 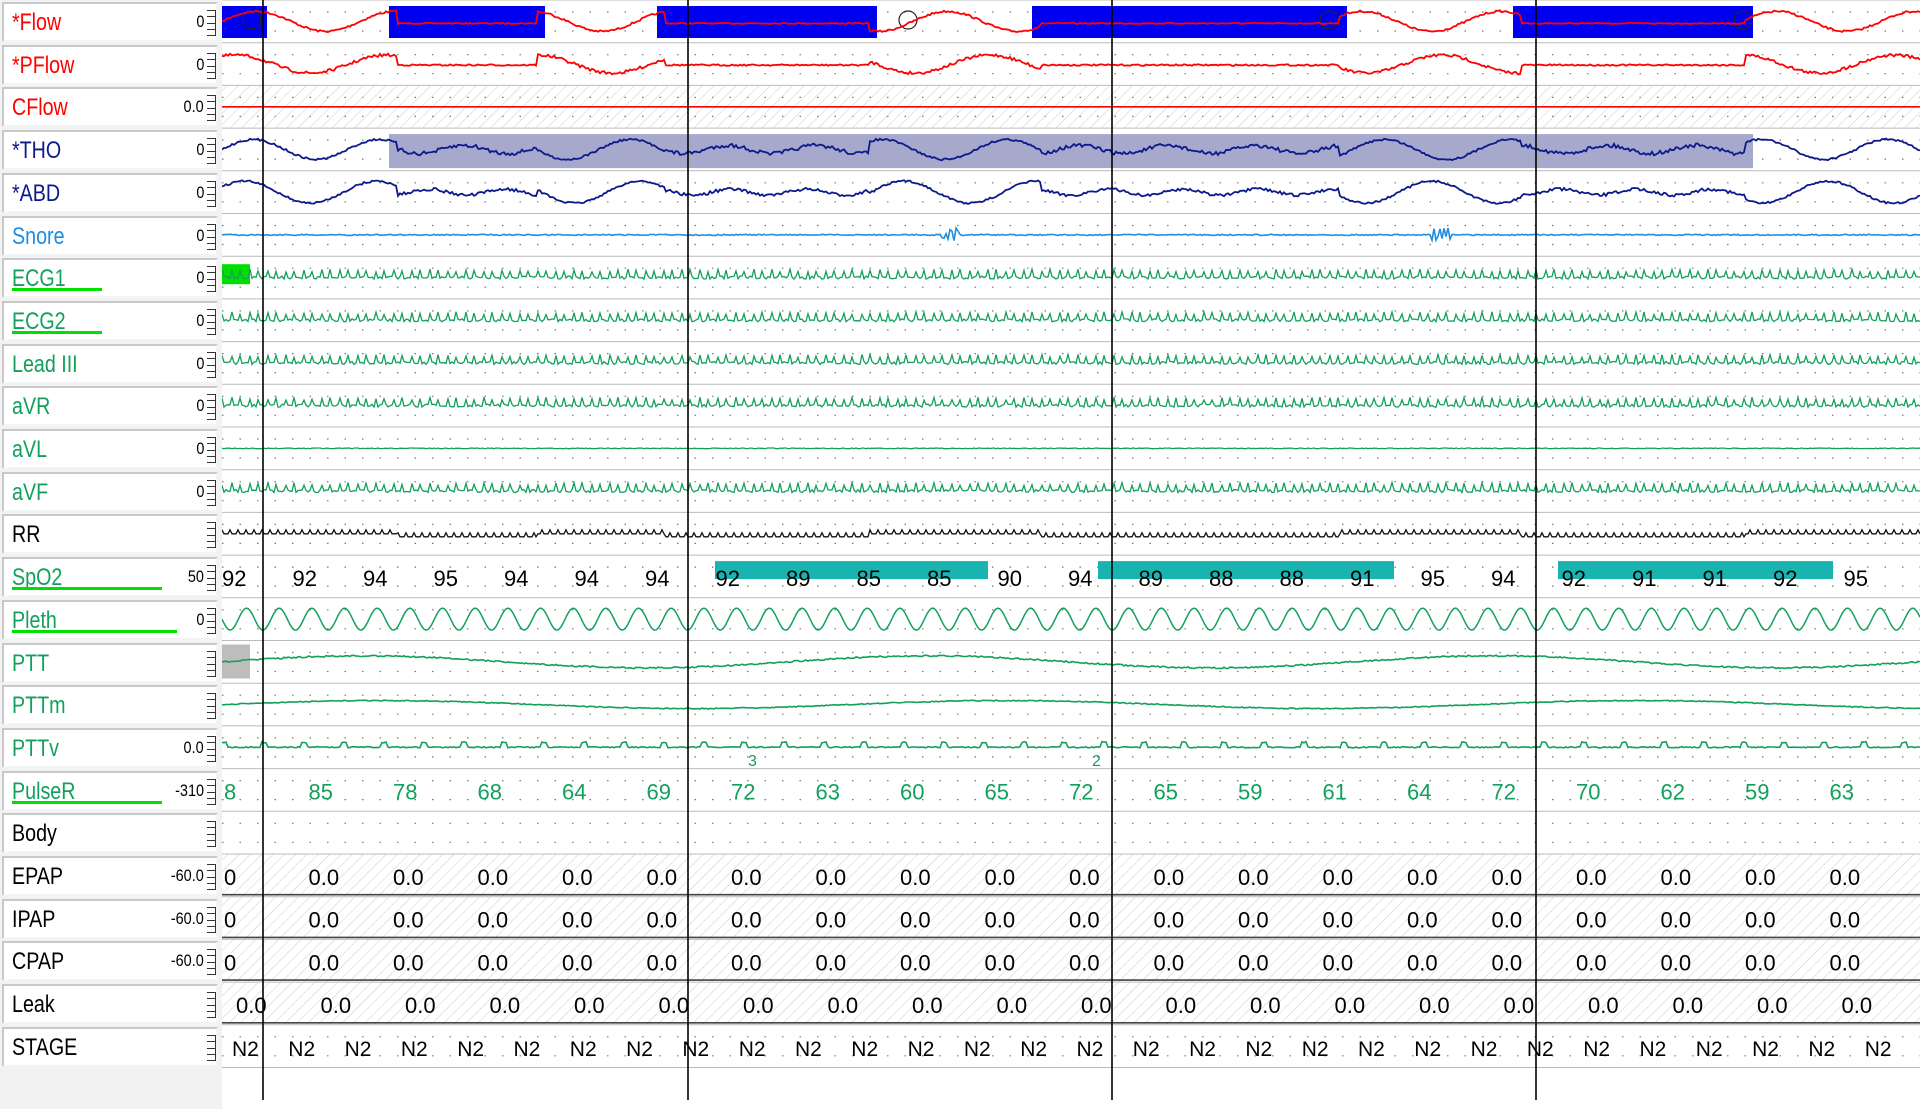 What do you see at coordinates (110, 662) in the screenshot?
I see `channel-label-ptt: PTT` at bounding box center [110, 662].